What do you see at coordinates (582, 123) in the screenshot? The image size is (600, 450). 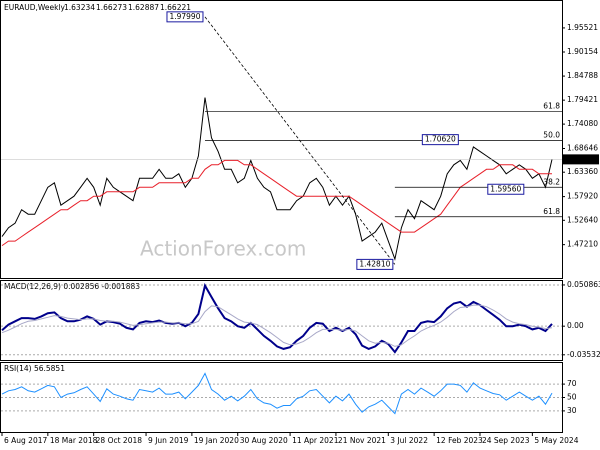 I see `y-tick-label: 1.74080` at bounding box center [582, 123].